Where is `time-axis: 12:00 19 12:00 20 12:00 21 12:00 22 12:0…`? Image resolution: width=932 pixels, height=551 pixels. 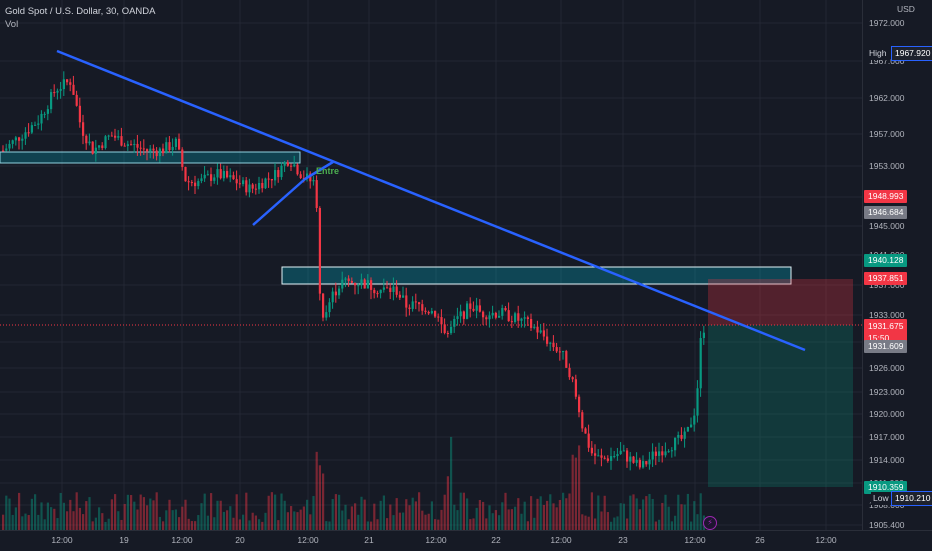
time-axis: 12:00 19 12:00 20 12:00 21 12:00 22 12:0… is located at coordinates (466, 540).